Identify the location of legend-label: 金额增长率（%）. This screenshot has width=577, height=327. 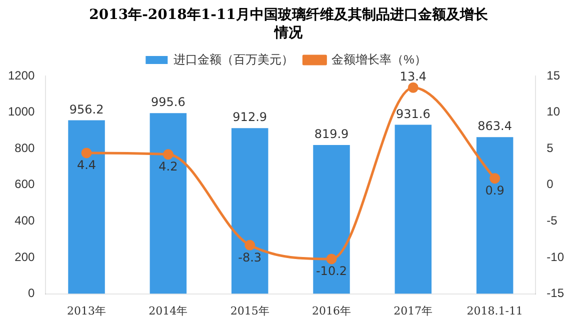
(379, 59).